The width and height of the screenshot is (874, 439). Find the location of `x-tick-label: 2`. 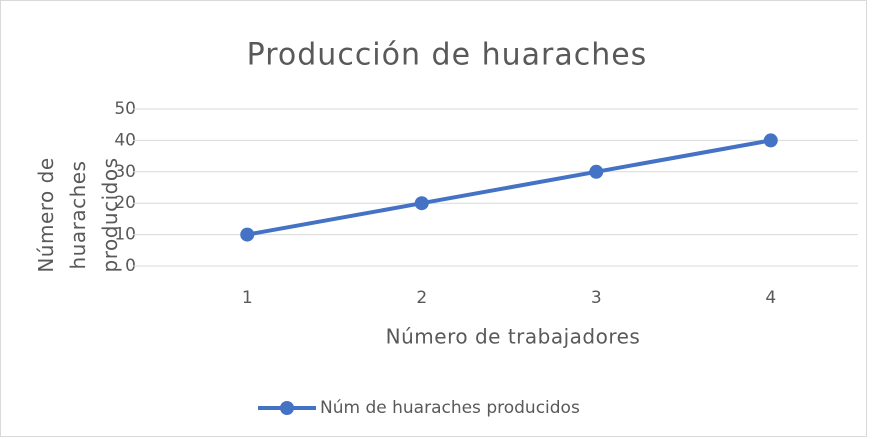

x-tick-label: 2 is located at coordinates (421, 298).